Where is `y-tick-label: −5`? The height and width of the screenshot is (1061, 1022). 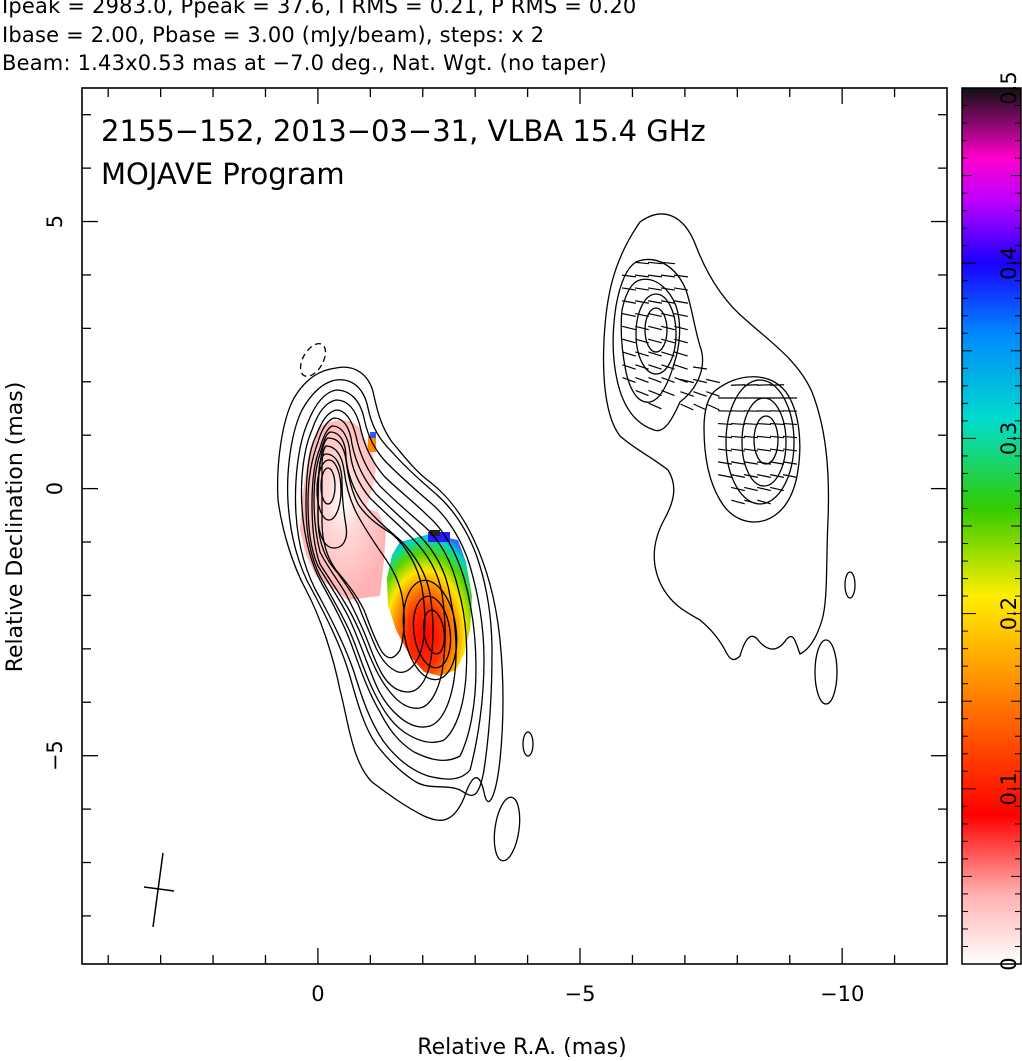 y-tick-label: −5 is located at coordinates (55, 755).